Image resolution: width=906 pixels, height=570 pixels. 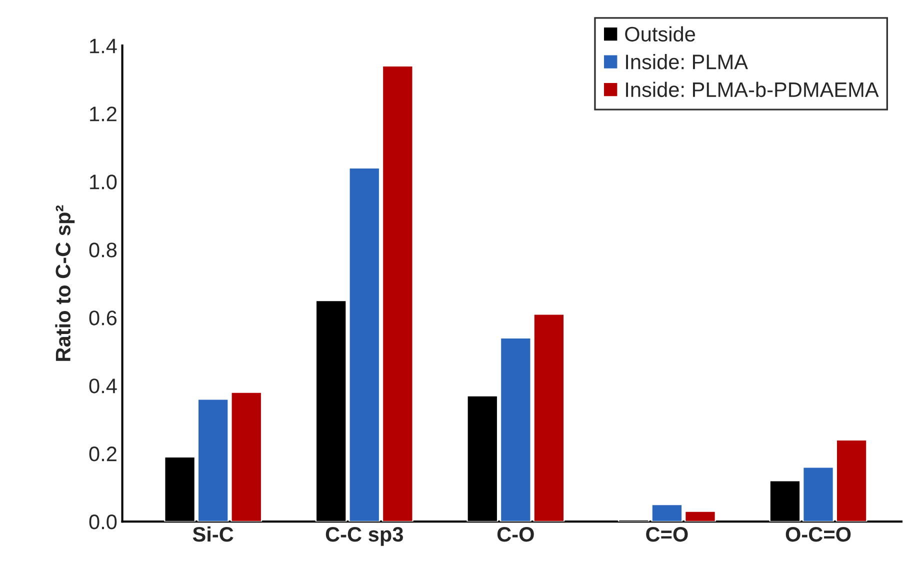 What do you see at coordinates (103, 250) in the screenshot?
I see `y-tick-label: 0.8` at bounding box center [103, 250].